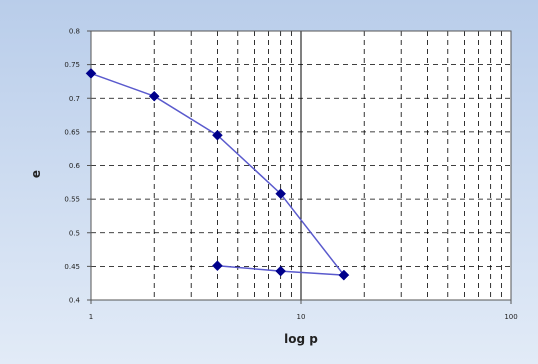 Image resolution: width=538 pixels, height=364 pixels. What do you see at coordinates (72, 200) in the screenshot?
I see `y-tick-label: 0.55` at bounding box center [72, 200].